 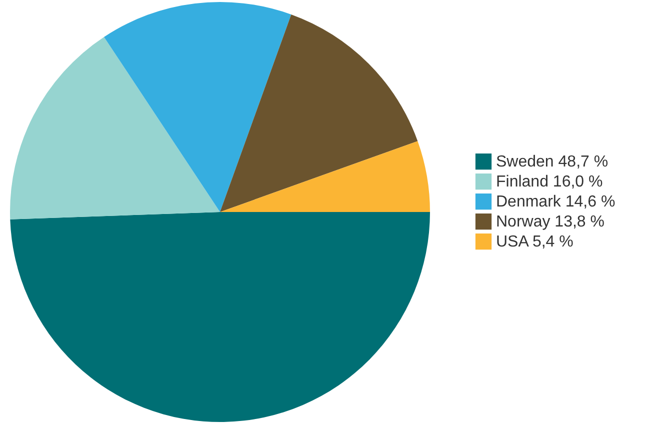 I want to click on legend-label: USA 5,4 %, so click(x=535, y=242).